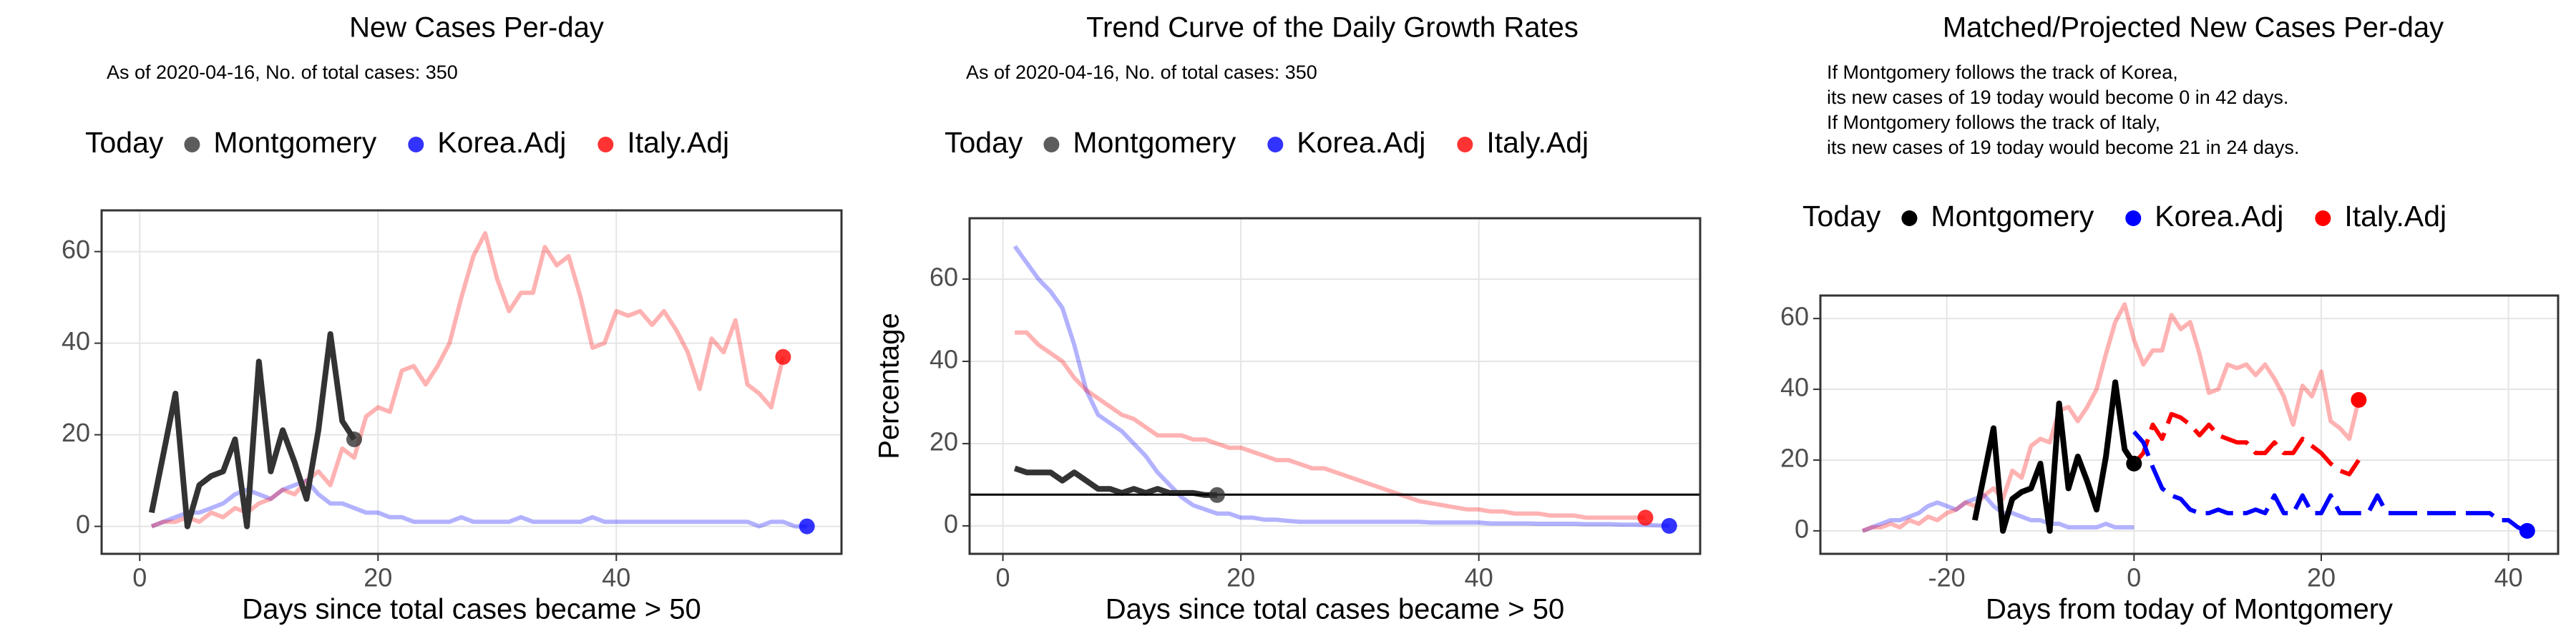 The width and height of the screenshot is (2576, 644). What do you see at coordinates (889, 386) in the screenshot?
I see `y-axis-label: Percentage` at bounding box center [889, 386].